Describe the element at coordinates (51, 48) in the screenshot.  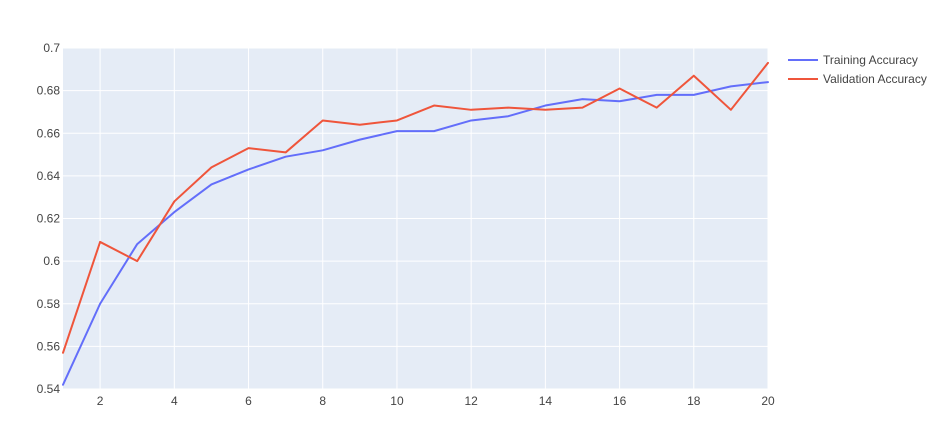
I see `y-tick-label: 0.7` at that location.